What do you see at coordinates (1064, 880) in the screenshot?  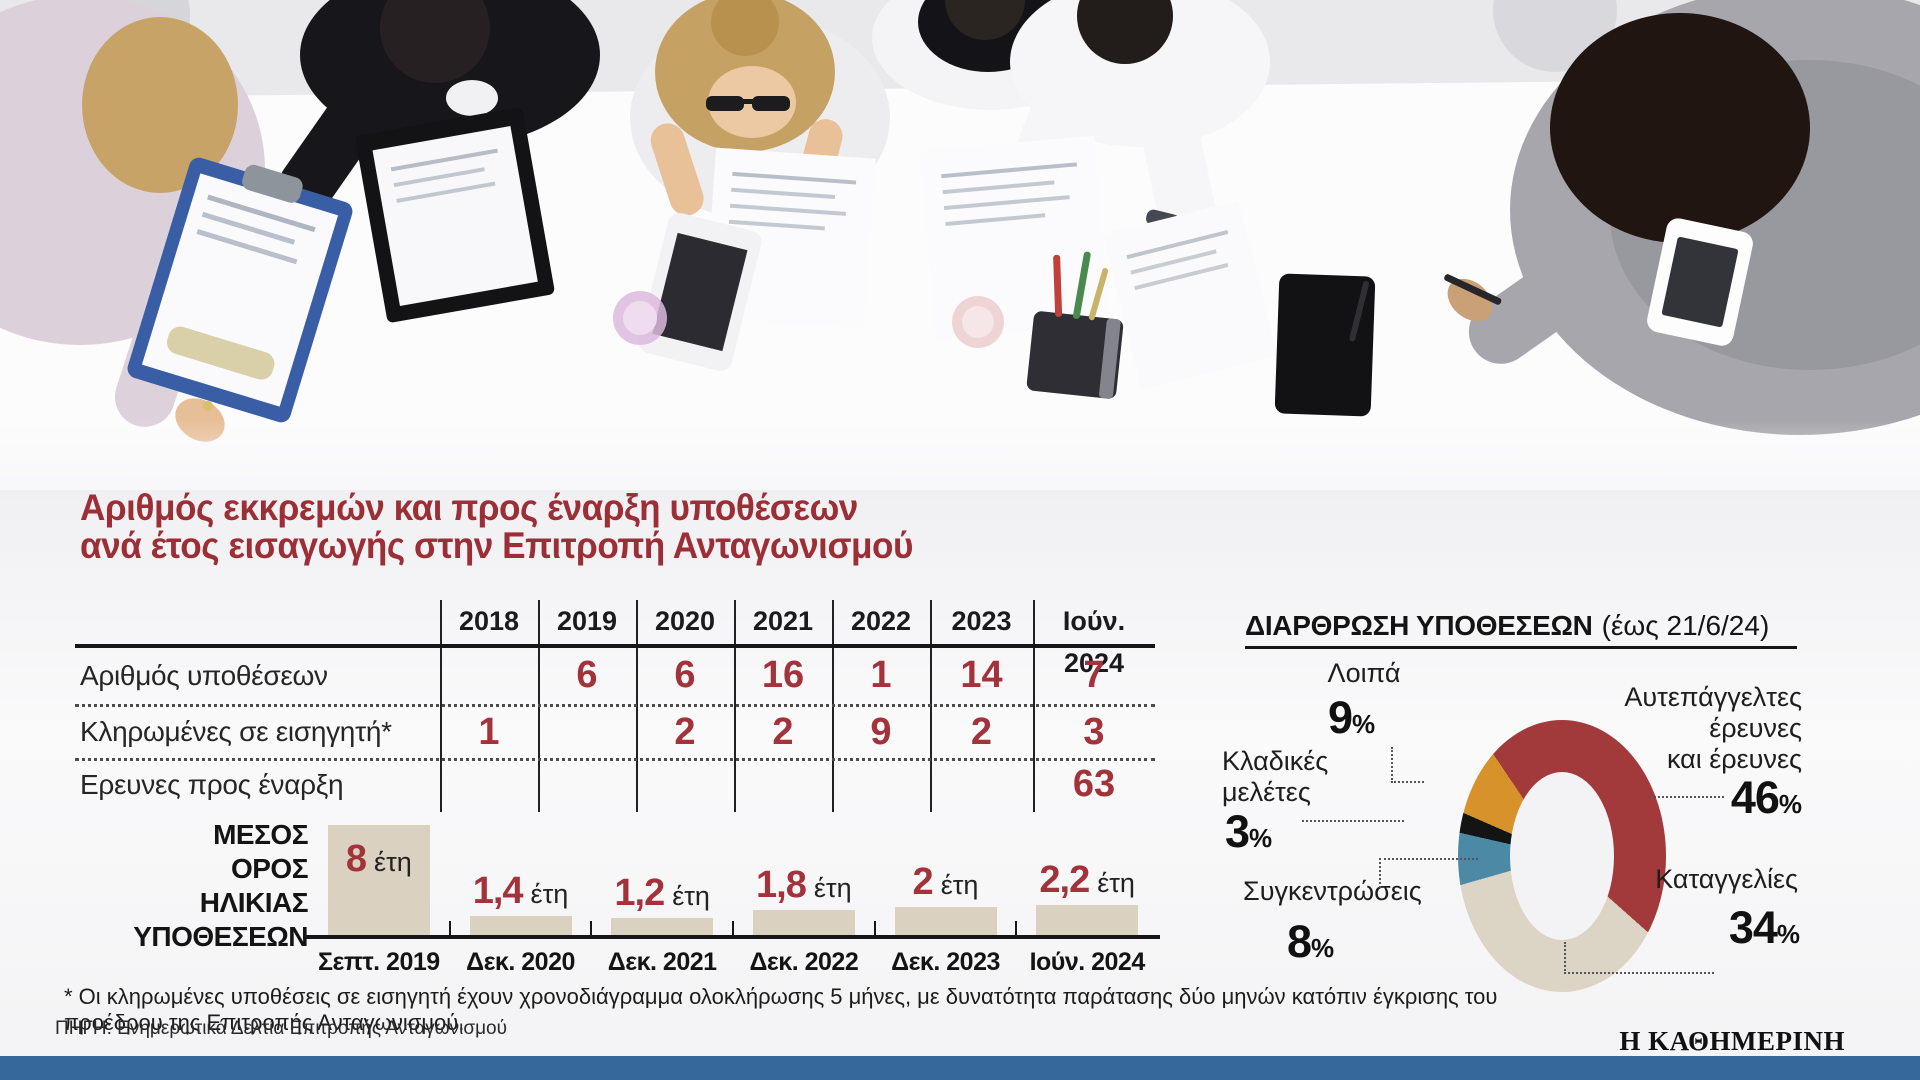 I see `bar-value-number: 2,2` at bounding box center [1064, 880].